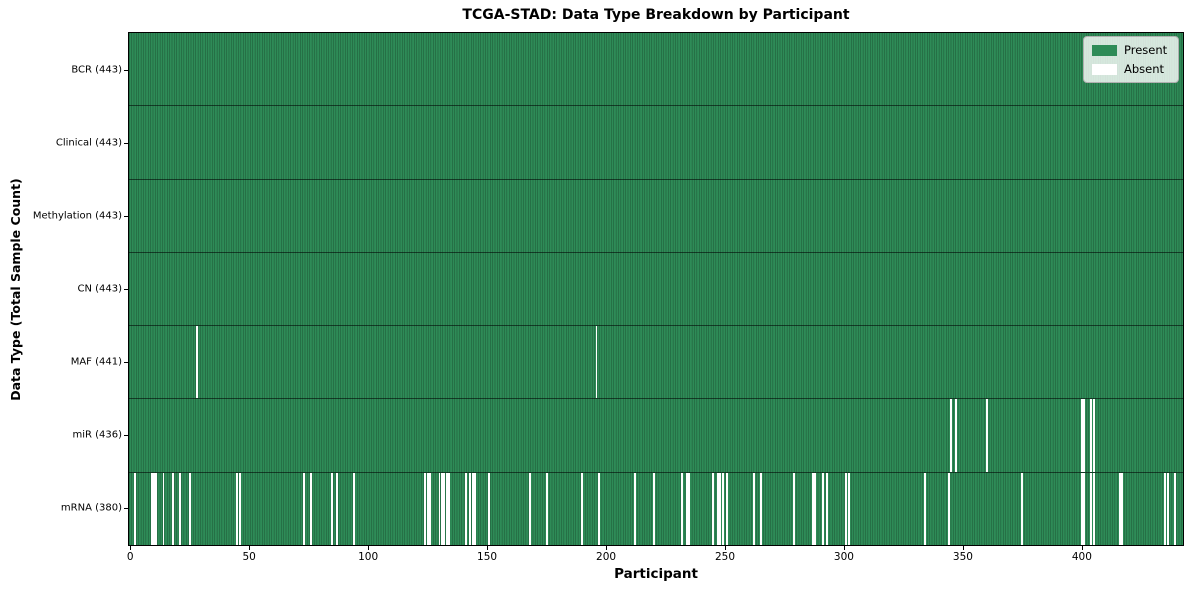  What do you see at coordinates (368, 557) in the screenshot?
I see `x-tick-label: 100` at bounding box center [368, 557].